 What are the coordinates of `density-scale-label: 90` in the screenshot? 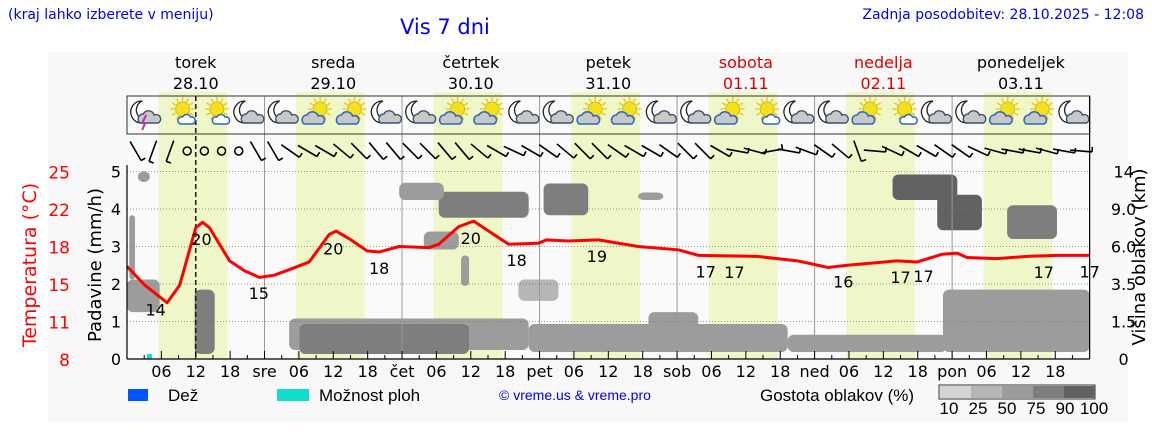 It's located at (1065, 408).